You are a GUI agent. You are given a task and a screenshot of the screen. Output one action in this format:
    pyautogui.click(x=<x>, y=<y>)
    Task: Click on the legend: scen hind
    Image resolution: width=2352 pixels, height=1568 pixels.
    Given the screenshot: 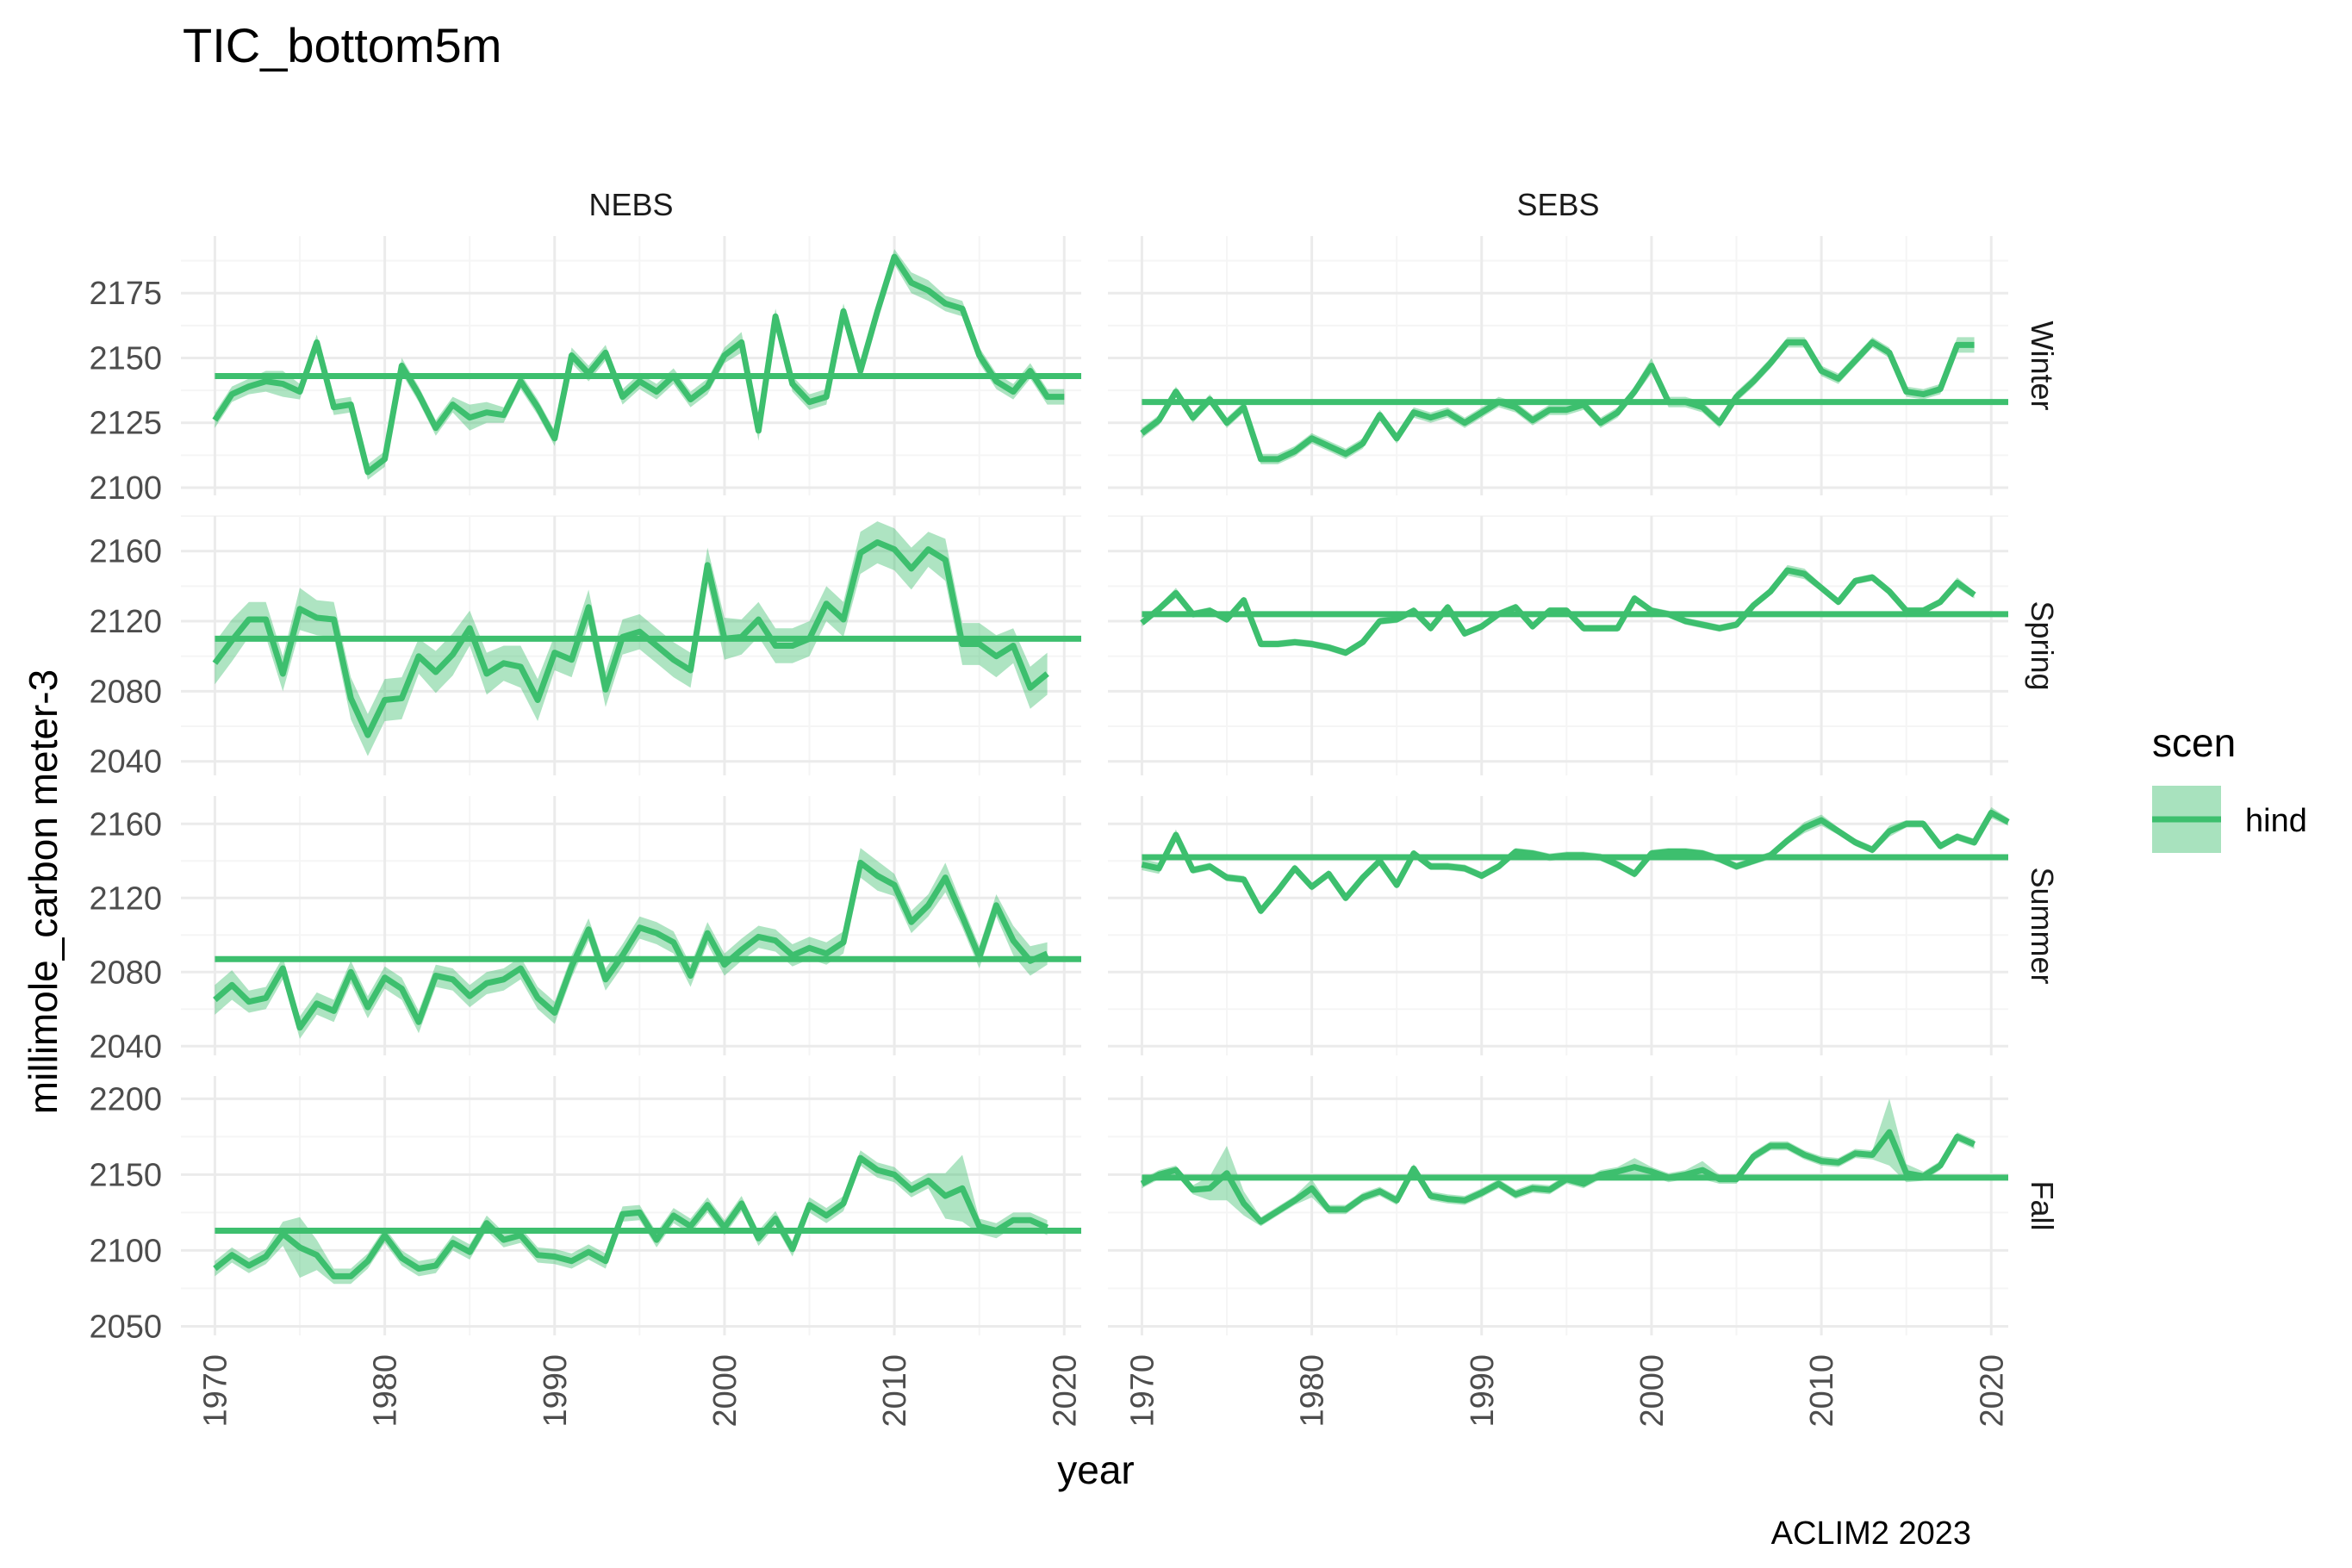 What is the action you would take?
    pyautogui.click(x=2229, y=787)
    